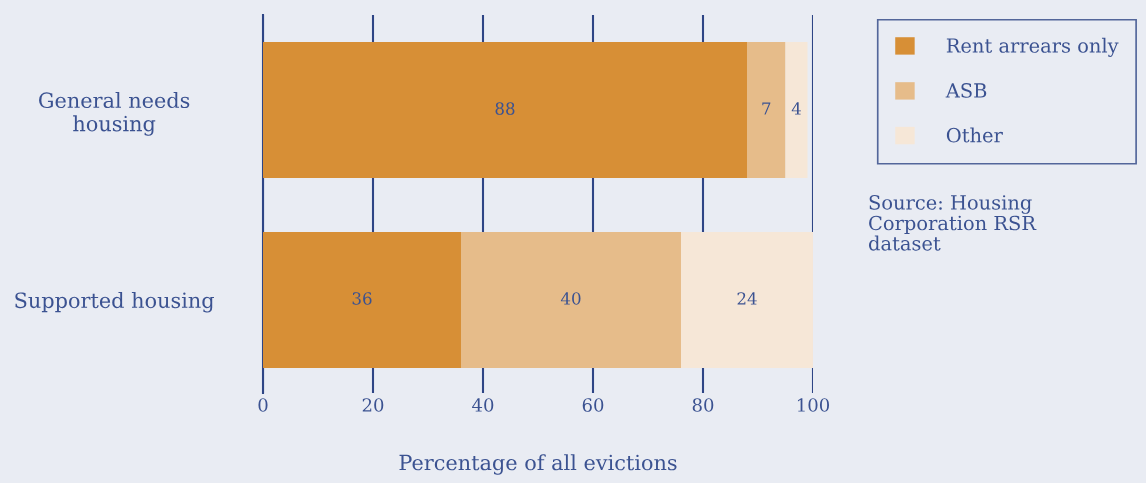 This screenshot has width=1146, height=483. Describe the element at coordinates (703, 405) in the screenshot. I see `x-tick-label: 80` at that location.